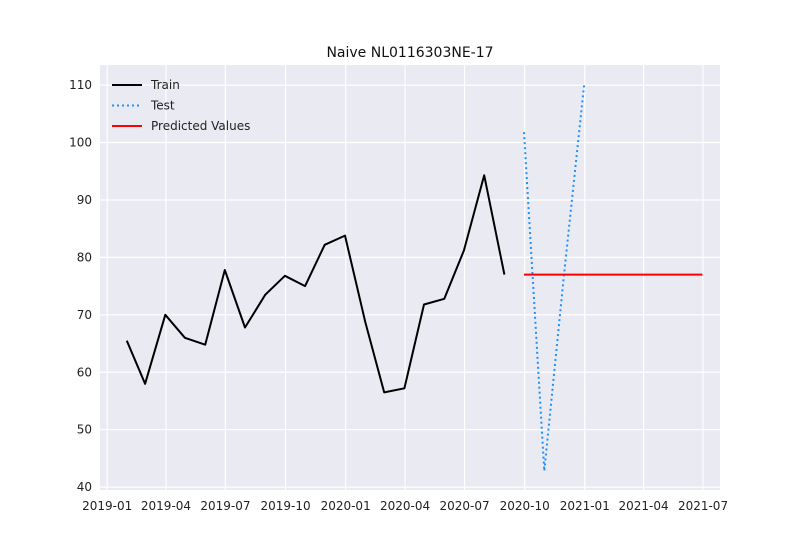 The width and height of the screenshot is (800, 550). I want to click on x-tick-label: 2020-04, so click(405, 506).